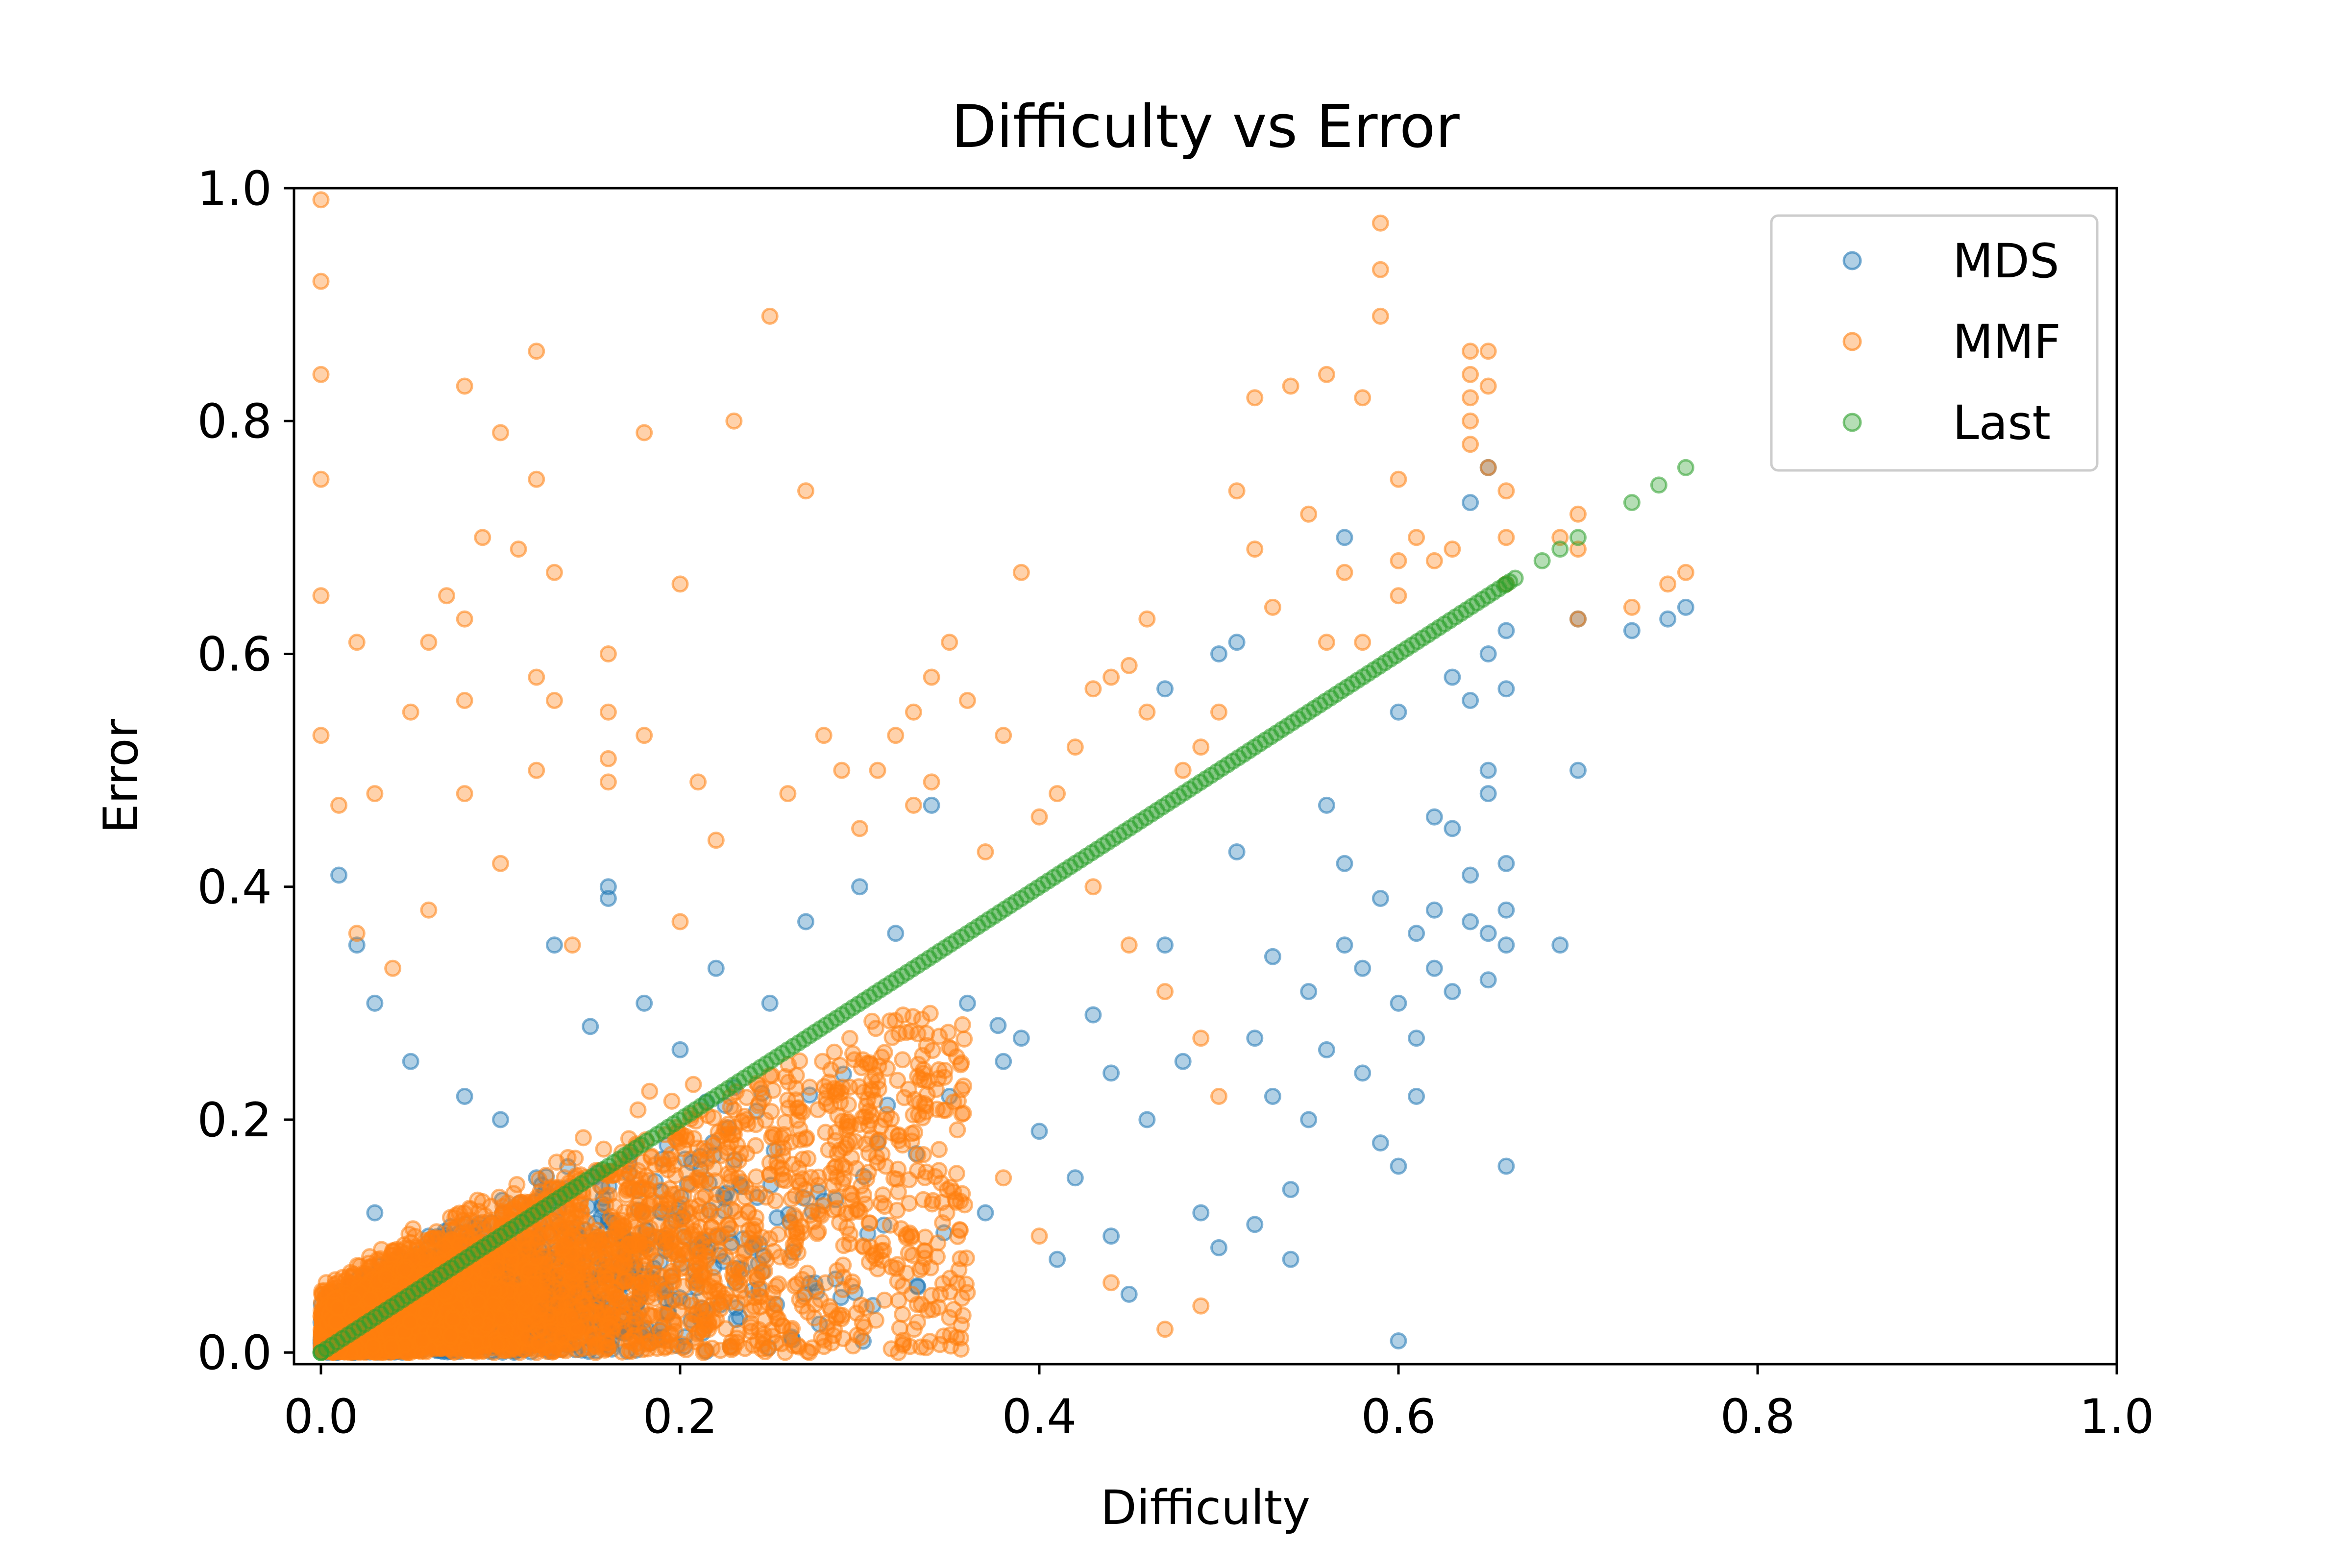 The width and height of the screenshot is (2352, 1568). Describe the element at coordinates (1205, 127) in the screenshot. I see `chart-title: Difficulty vs Error` at that location.